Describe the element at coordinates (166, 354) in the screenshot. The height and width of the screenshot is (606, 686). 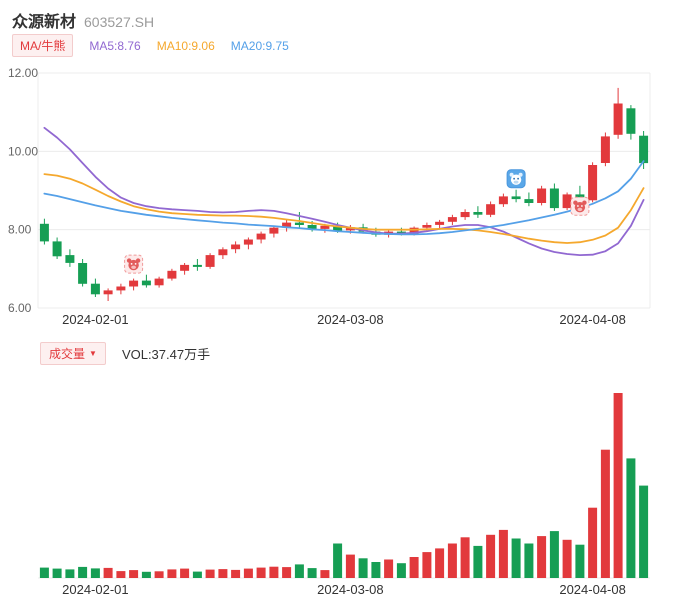
I see `volume-value-label: VOL:37.47万手` at that location.